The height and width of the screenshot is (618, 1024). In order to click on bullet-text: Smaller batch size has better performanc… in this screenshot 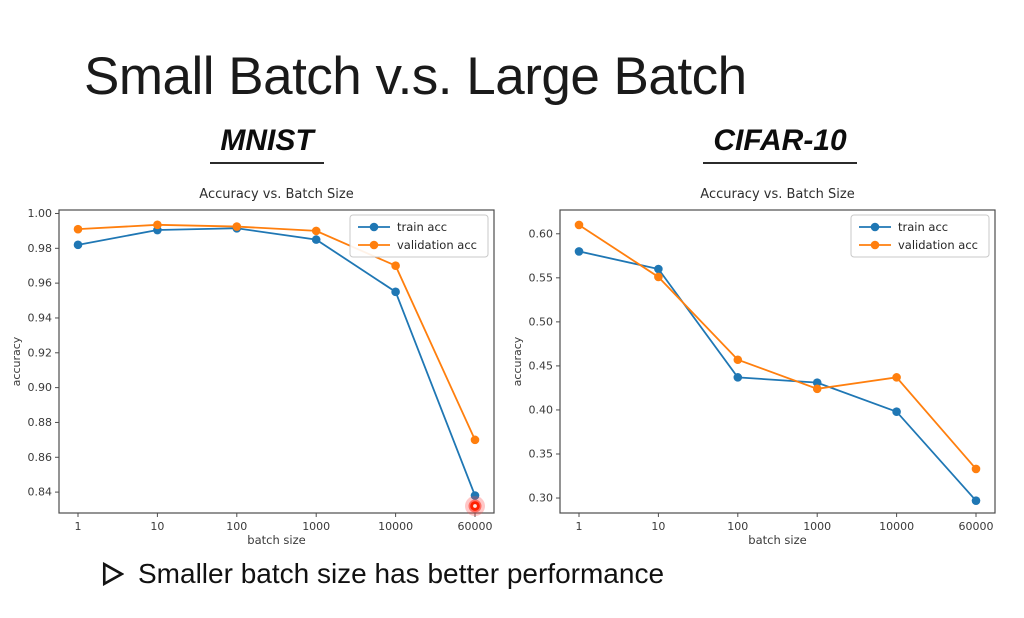, I will do `click(401, 573)`.